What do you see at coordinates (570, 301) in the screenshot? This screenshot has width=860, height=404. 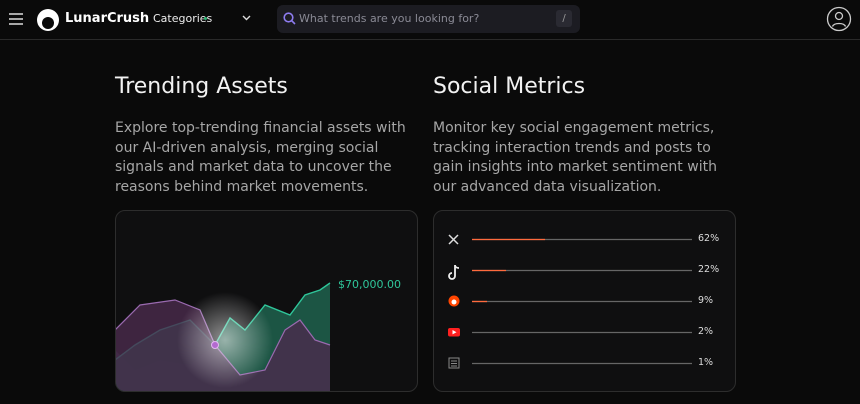 I see `metrics-rows` at bounding box center [570, 301].